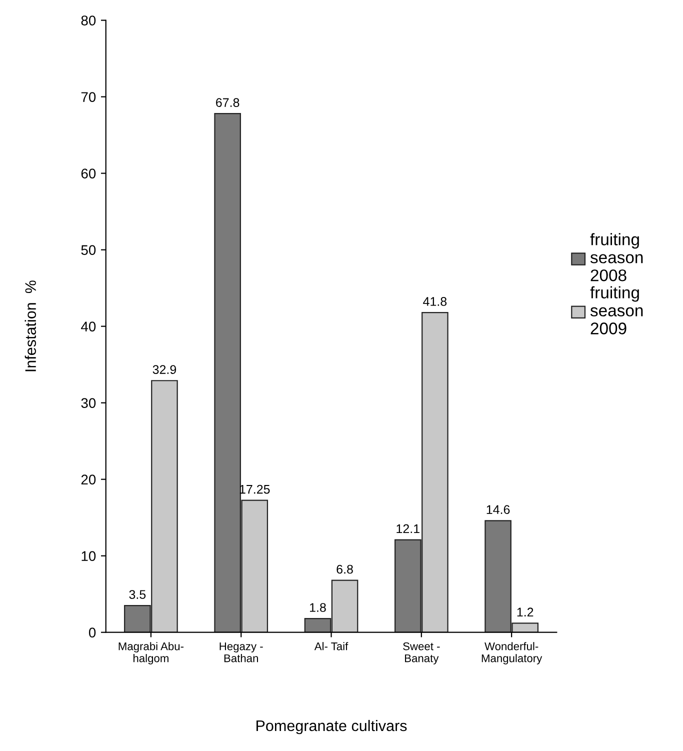  Describe the element at coordinates (88, 479) in the screenshot. I see `y-tick-label: 20` at that location.